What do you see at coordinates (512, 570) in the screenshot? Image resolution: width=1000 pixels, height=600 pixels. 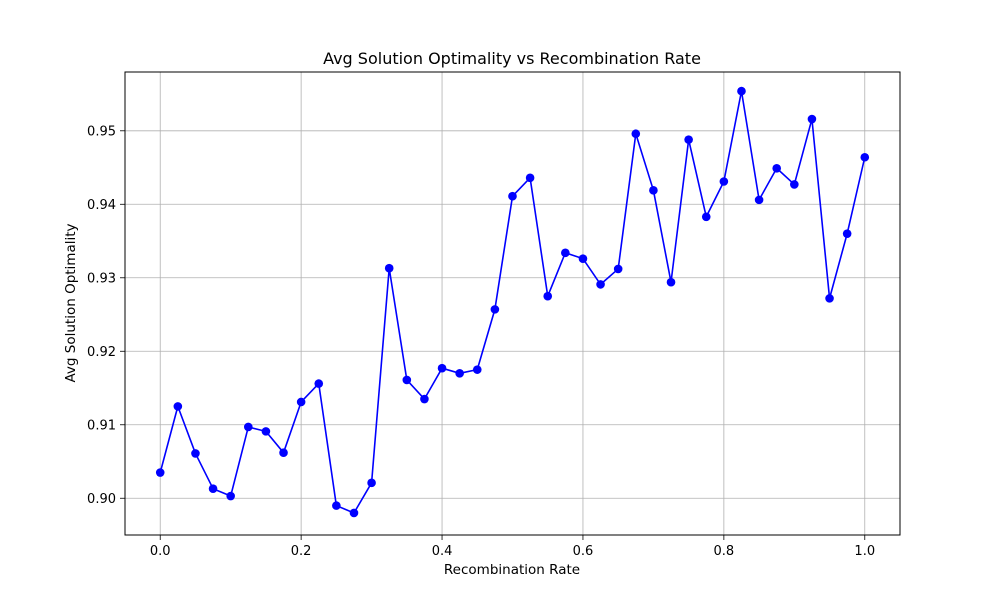 I see `x-axis-label: Recombination Rate` at bounding box center [512, 570].